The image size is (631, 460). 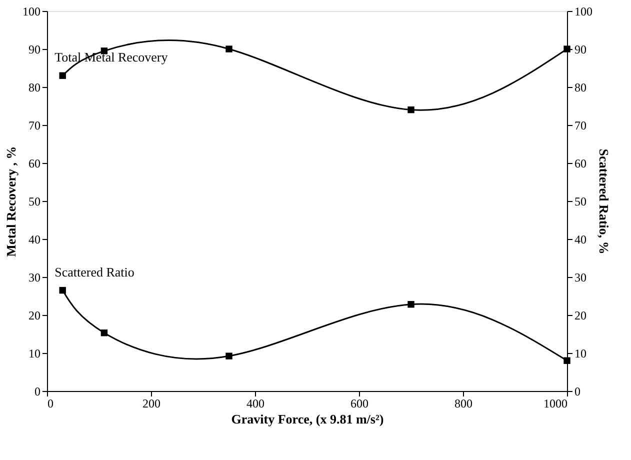 What do you see at coordinates (34, 87) in the screenshot?
I see `y-tick-label: 80` at bounding box center [34, 87].